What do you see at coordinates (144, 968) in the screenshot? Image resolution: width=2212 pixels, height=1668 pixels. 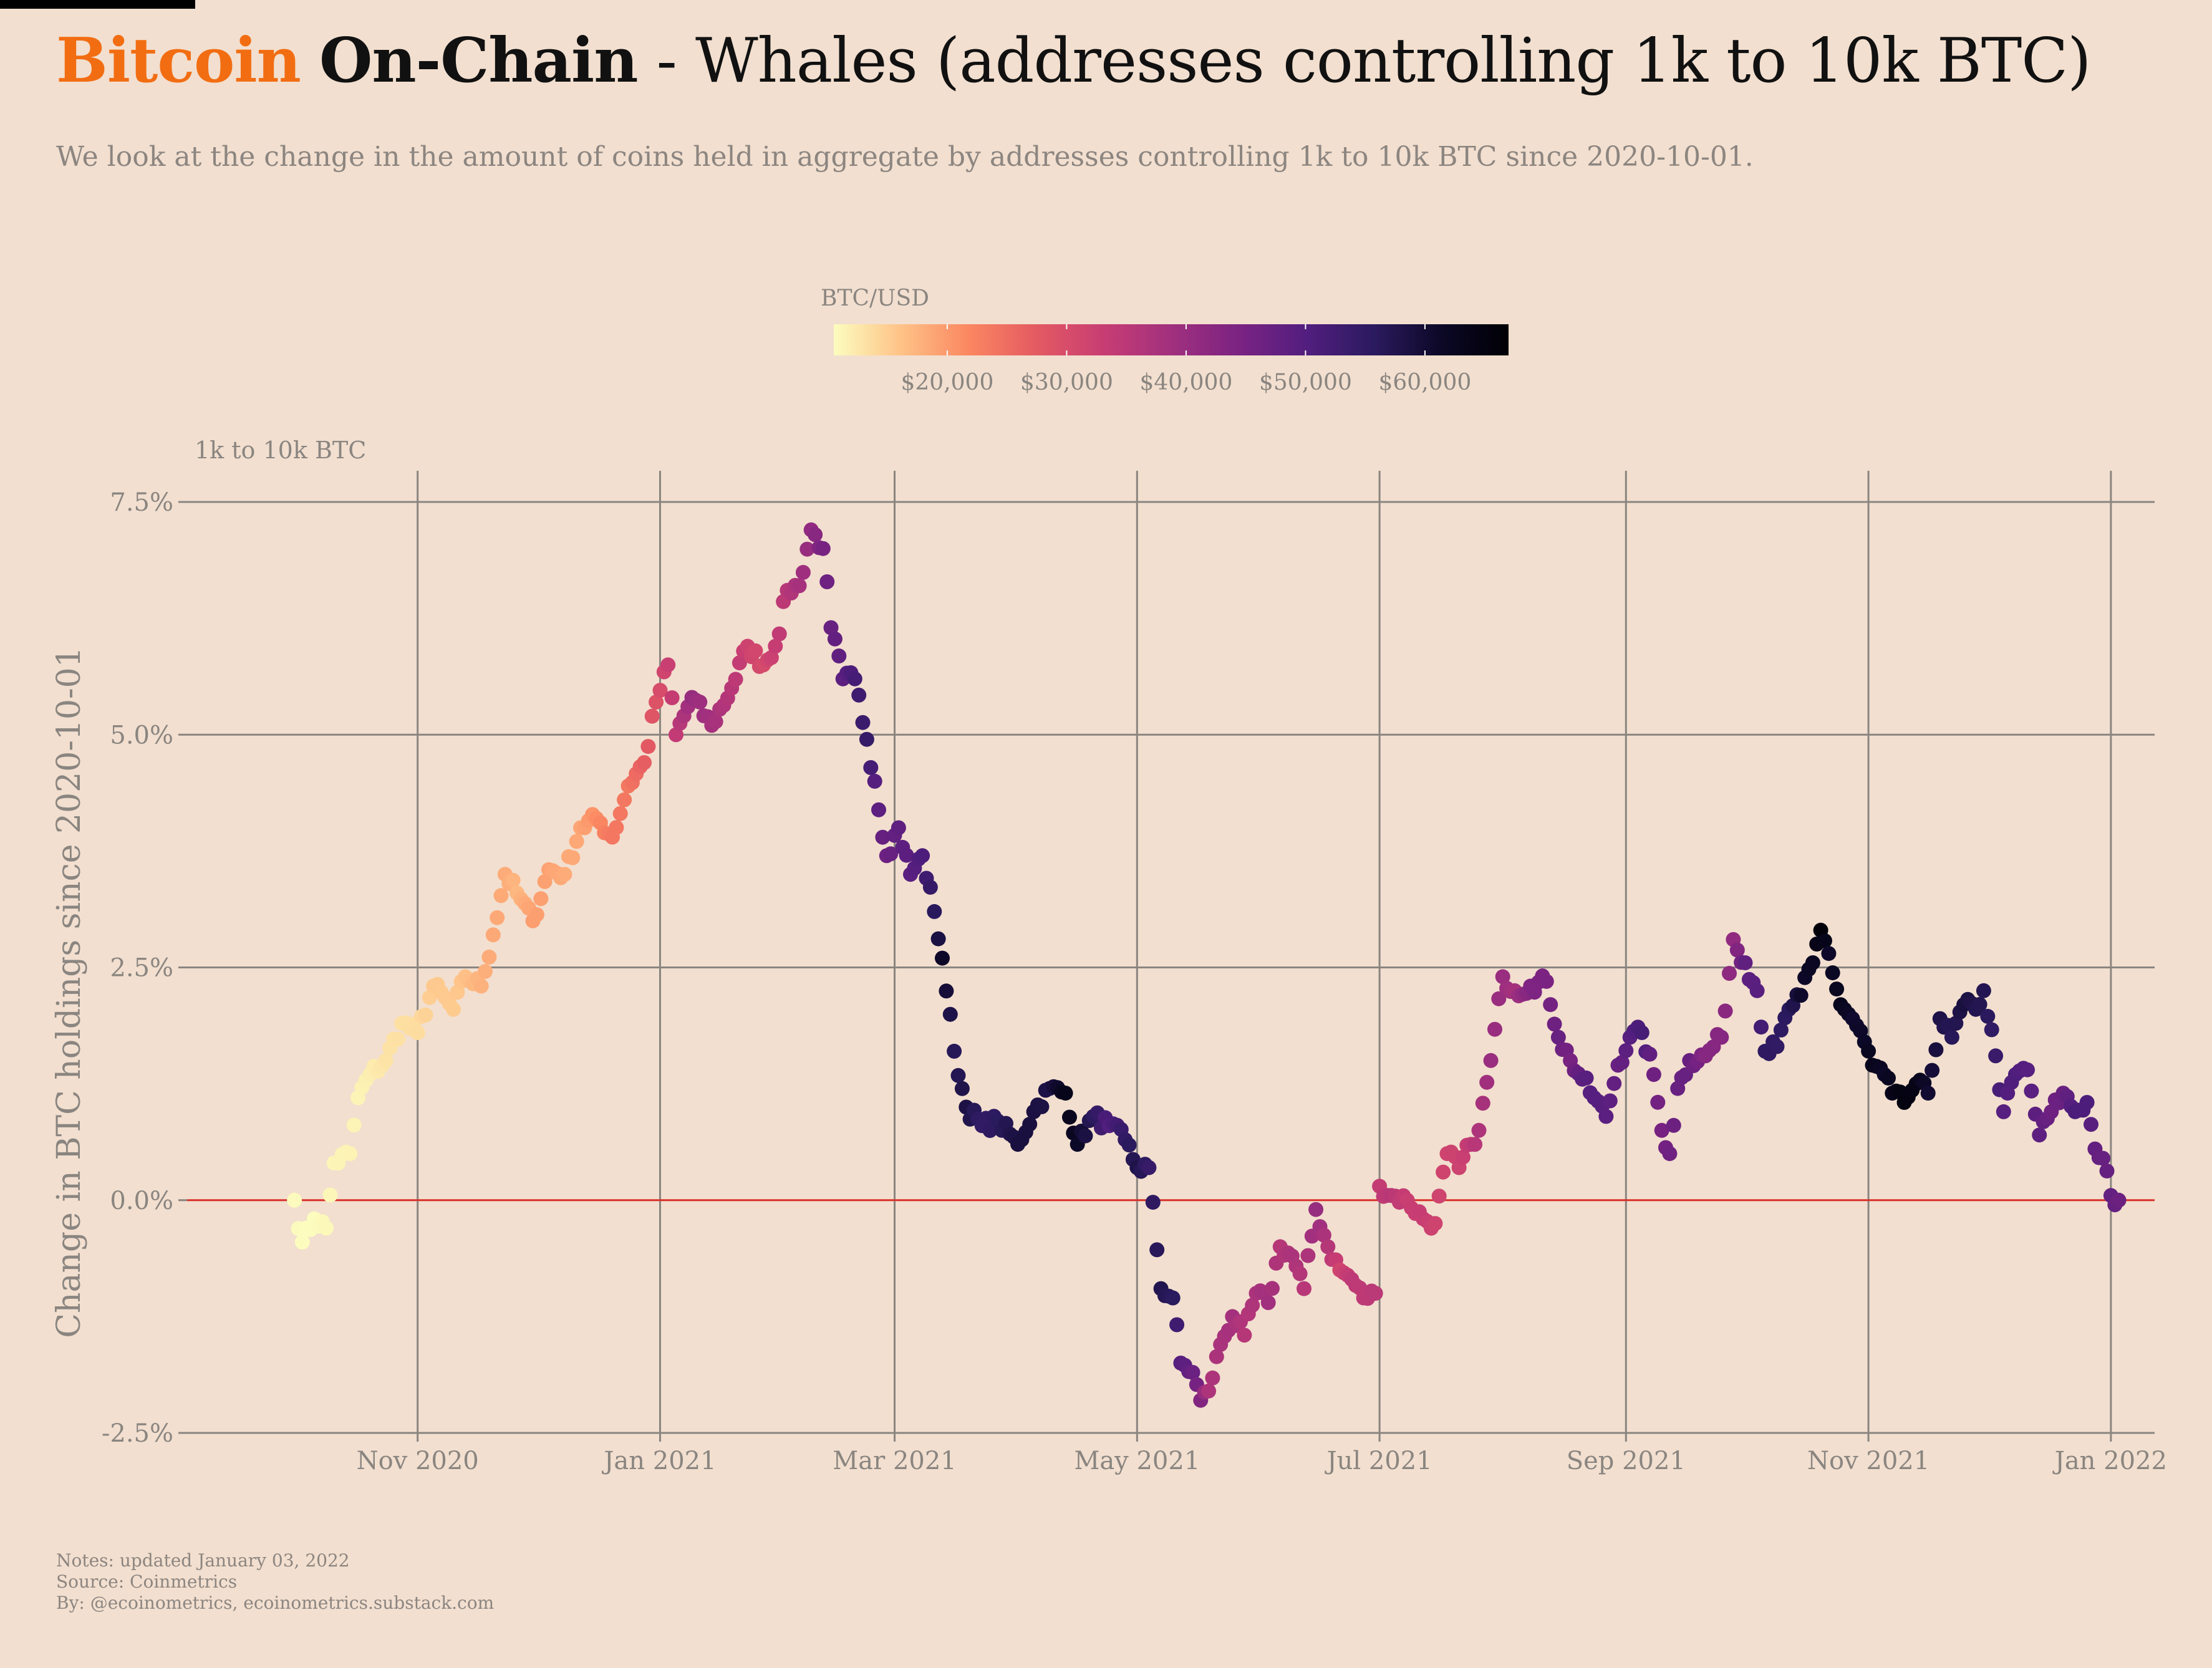 I see `y-axis-ticks: -2.5% 0.0% 2.5% 5.0% 7.5%` at bounding box center [144, 968].